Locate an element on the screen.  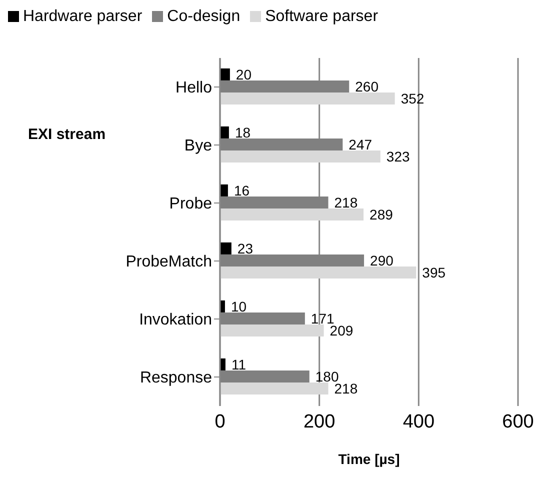
data-label: 18 is located at coordinates (242, 132).